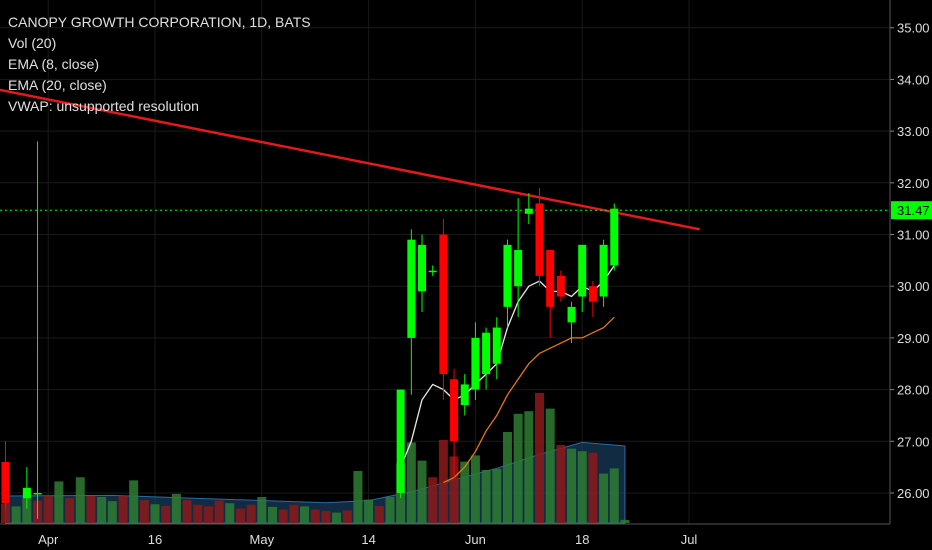  Describe the element at coordinates (913, 235) in the screenshot. I see `y-tick-label: 31.00` at that location.